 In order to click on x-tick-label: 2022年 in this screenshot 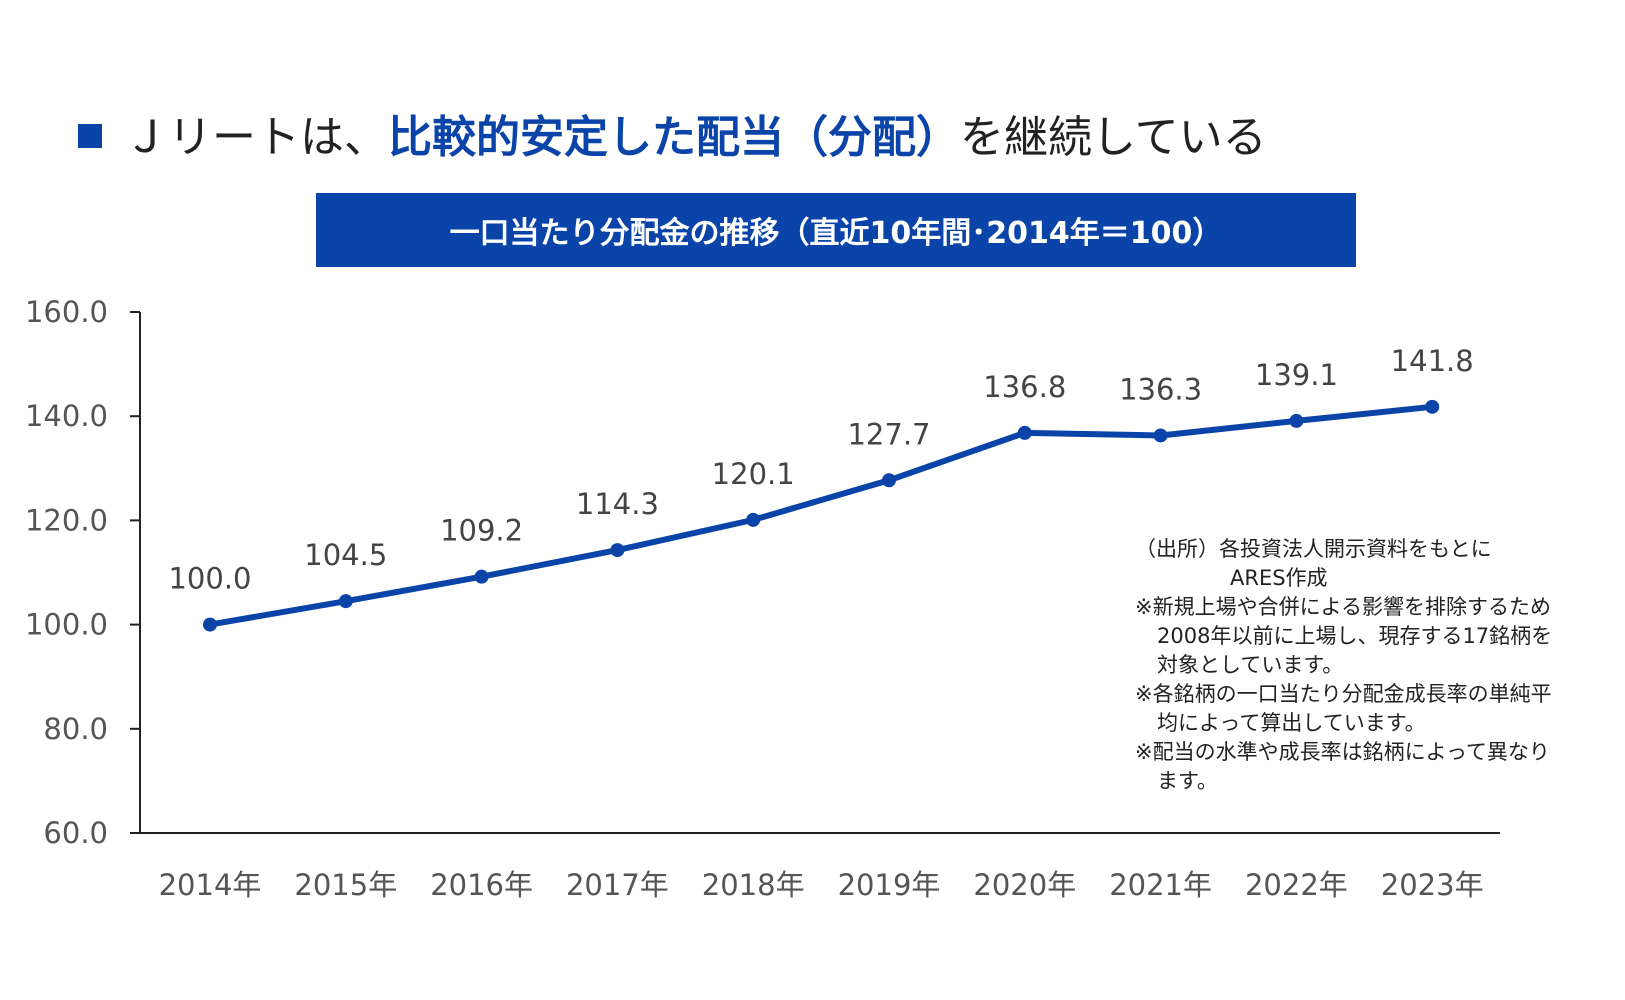, I will do `click(1296, 885)`.